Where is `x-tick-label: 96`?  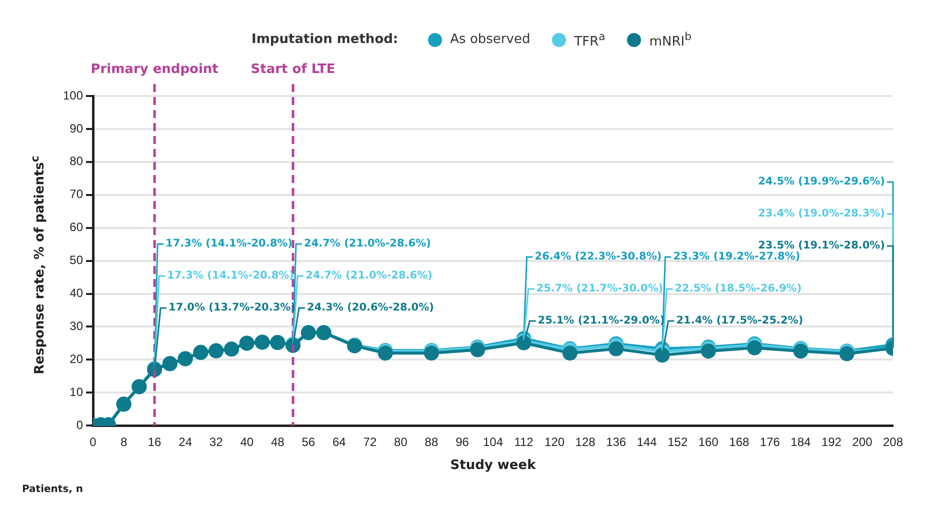 x-tick-label: 96 is located at coordinates (463, 442).